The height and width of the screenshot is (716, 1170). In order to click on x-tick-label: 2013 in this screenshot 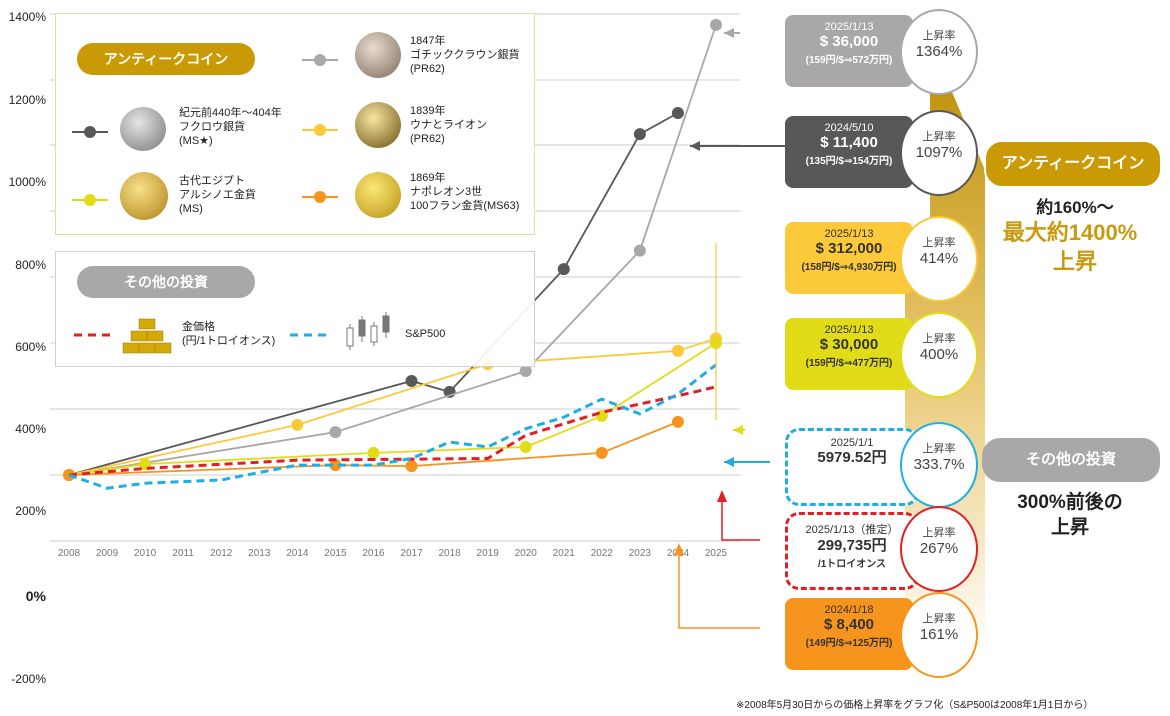, I will do `click(259, 553)`.